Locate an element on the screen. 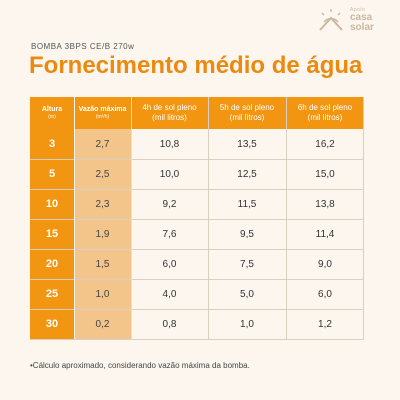  cell-5h: 9,5 is located at coordinates (247, 234).